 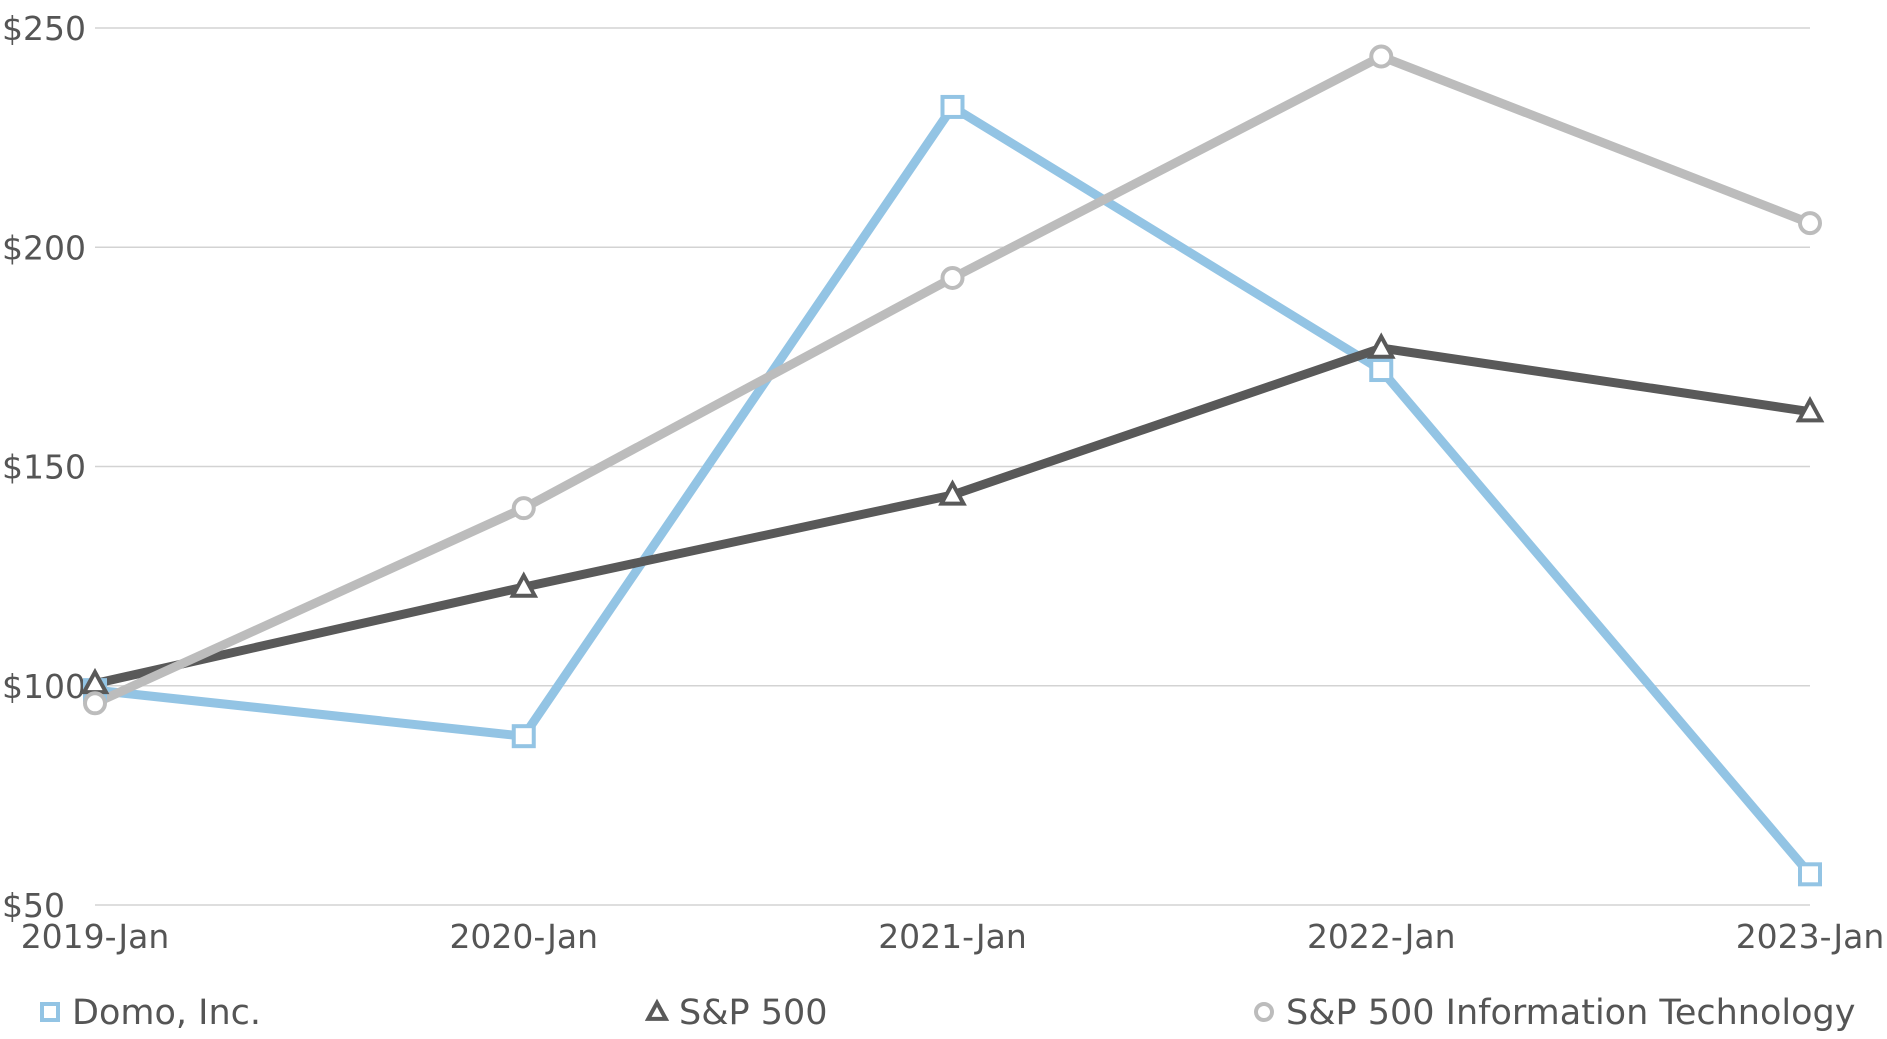 I want to click on triangle-marker-icon, so click(x=657, y=1009).